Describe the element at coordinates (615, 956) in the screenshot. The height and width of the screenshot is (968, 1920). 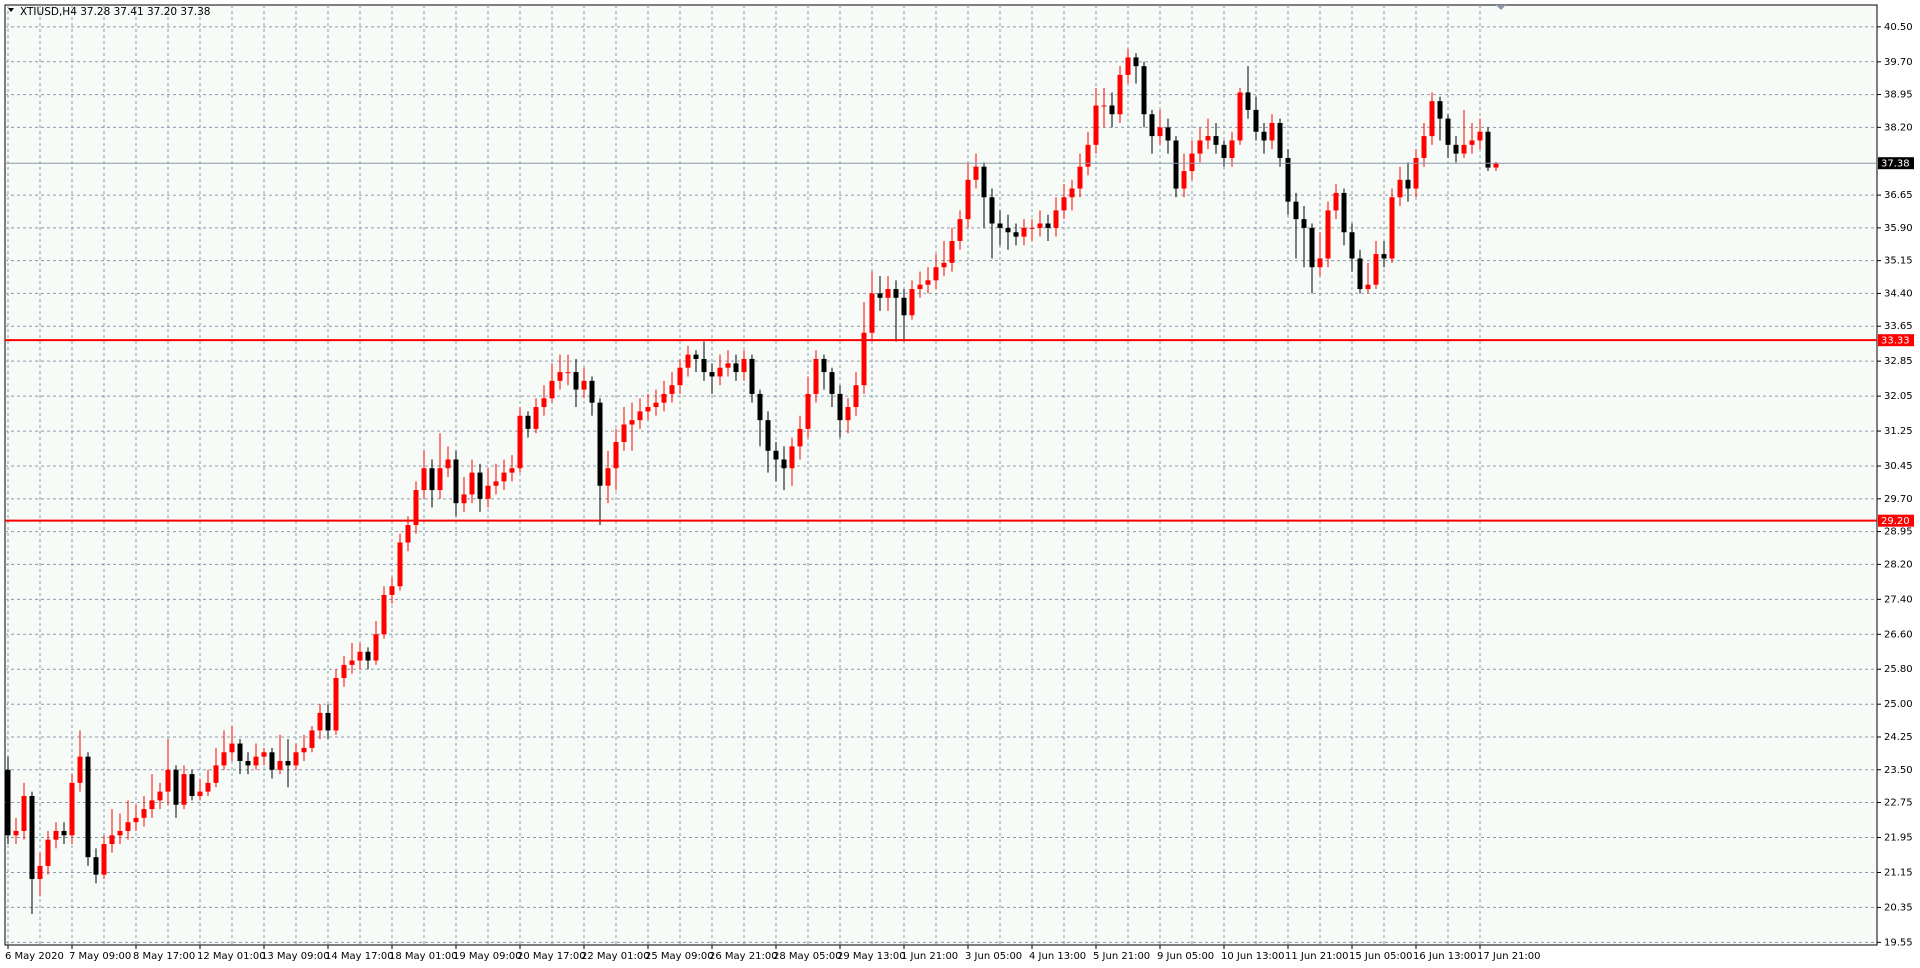
I see `x-tick-label: 22 May 01:00` at that location.